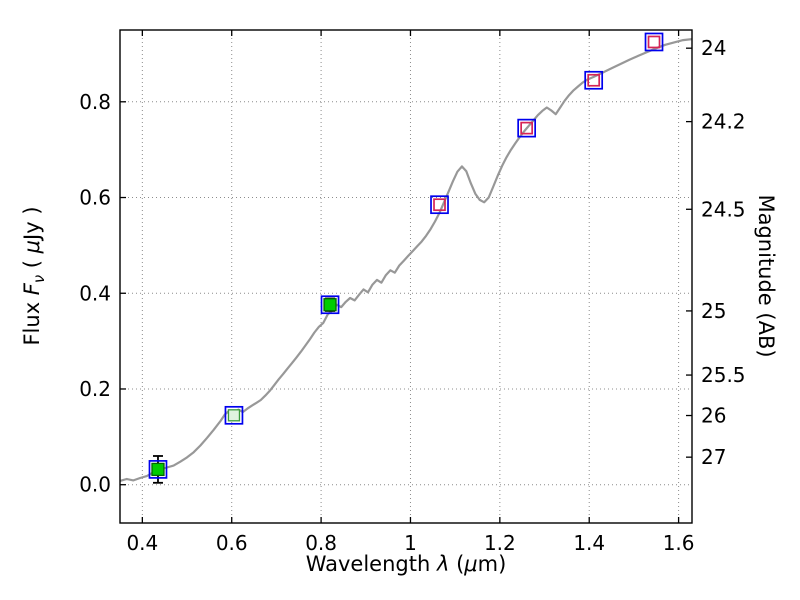 The height and width of the screenshot is (600, 800). Describe the element at coordinates (723, 375) in the screenshot. I see `magnitude-tick-label: 25.5` at that location.